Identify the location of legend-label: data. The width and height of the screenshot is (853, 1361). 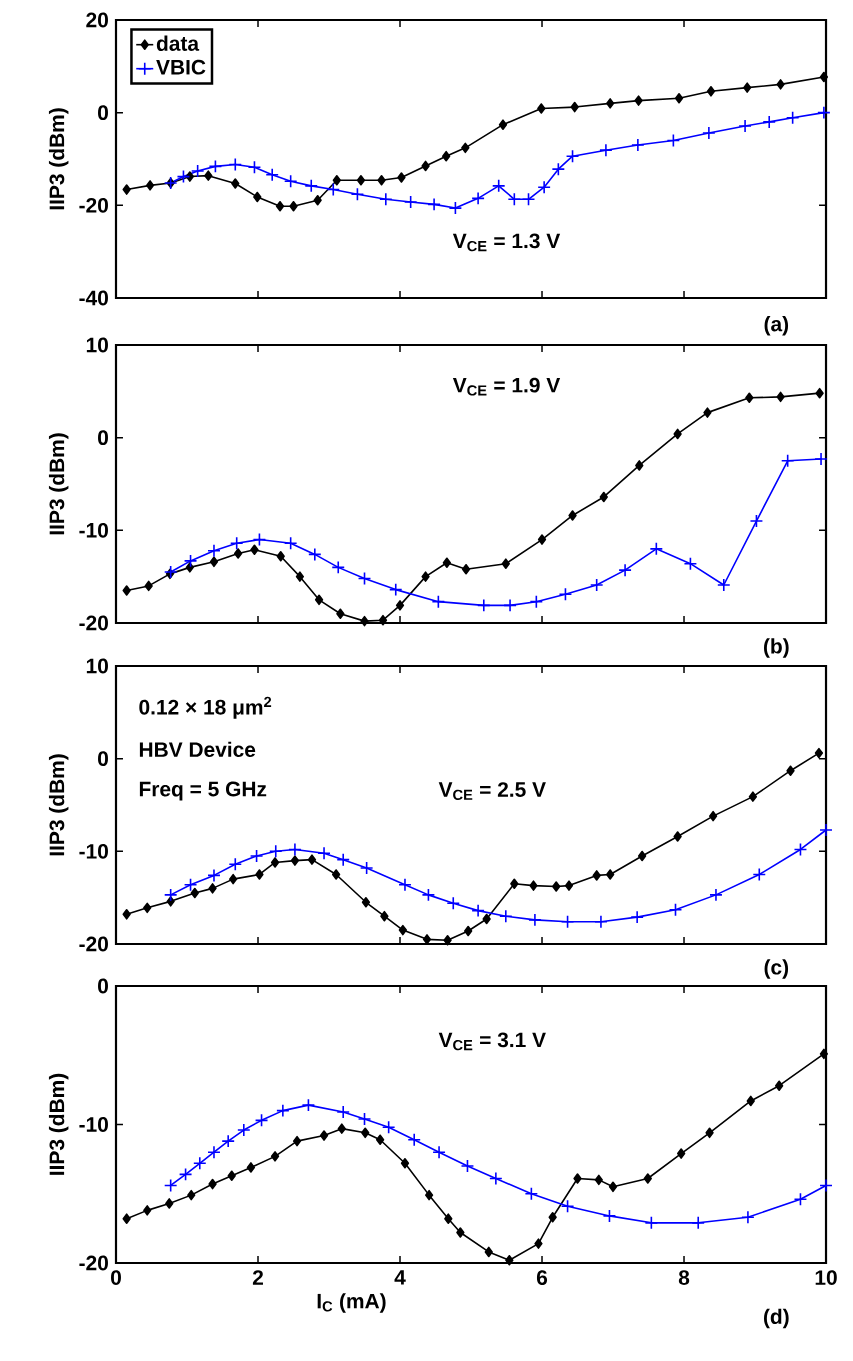
(178, 43).